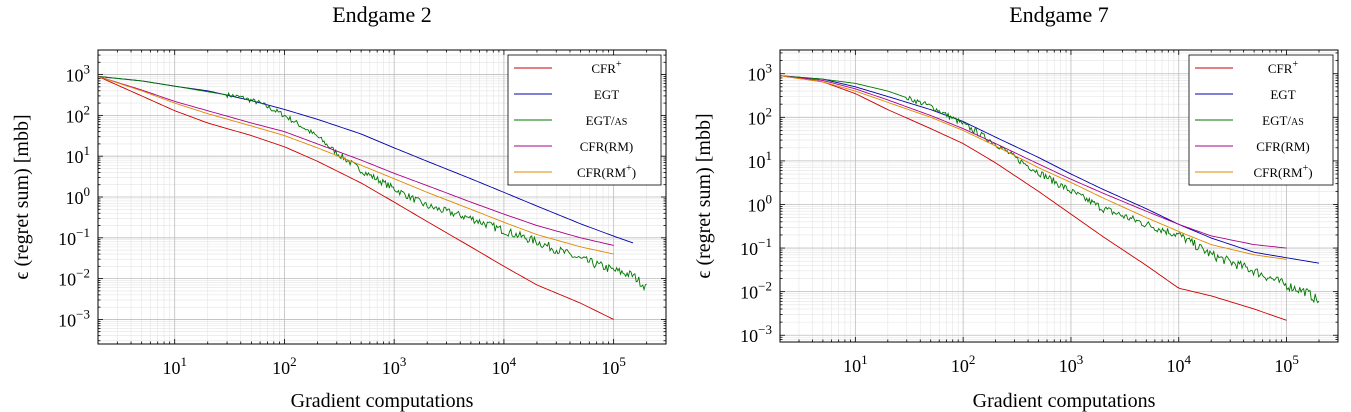 Image resolution: width=1351 pixels, height=412 pixels. What do you see at coordinates (382, 14) in the screenshot?
I see `chart-title: Endgame 2` at bounding box center [382, 14].